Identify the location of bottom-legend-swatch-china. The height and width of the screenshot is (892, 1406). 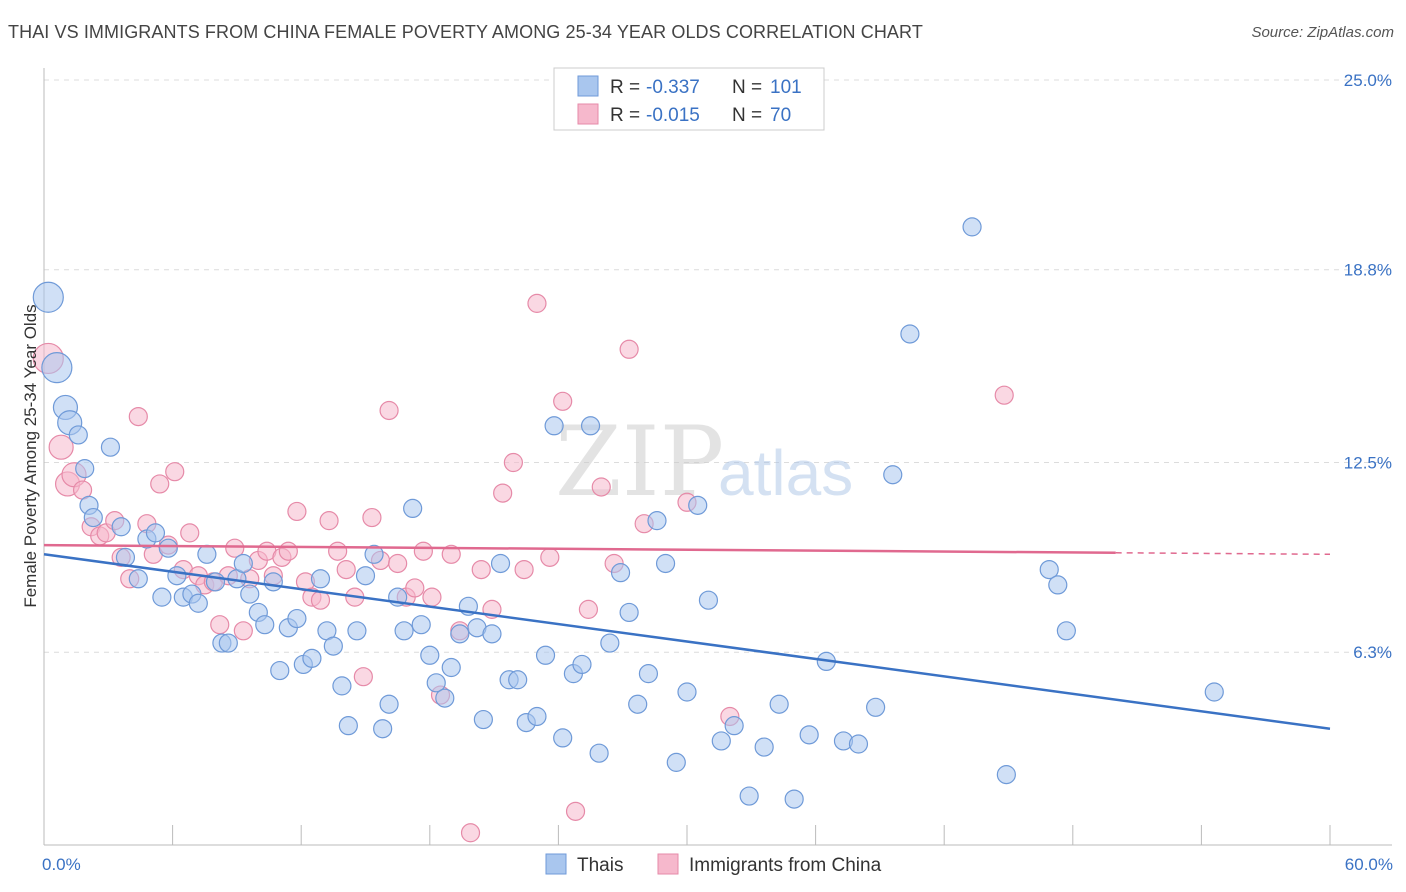
(668, 864).